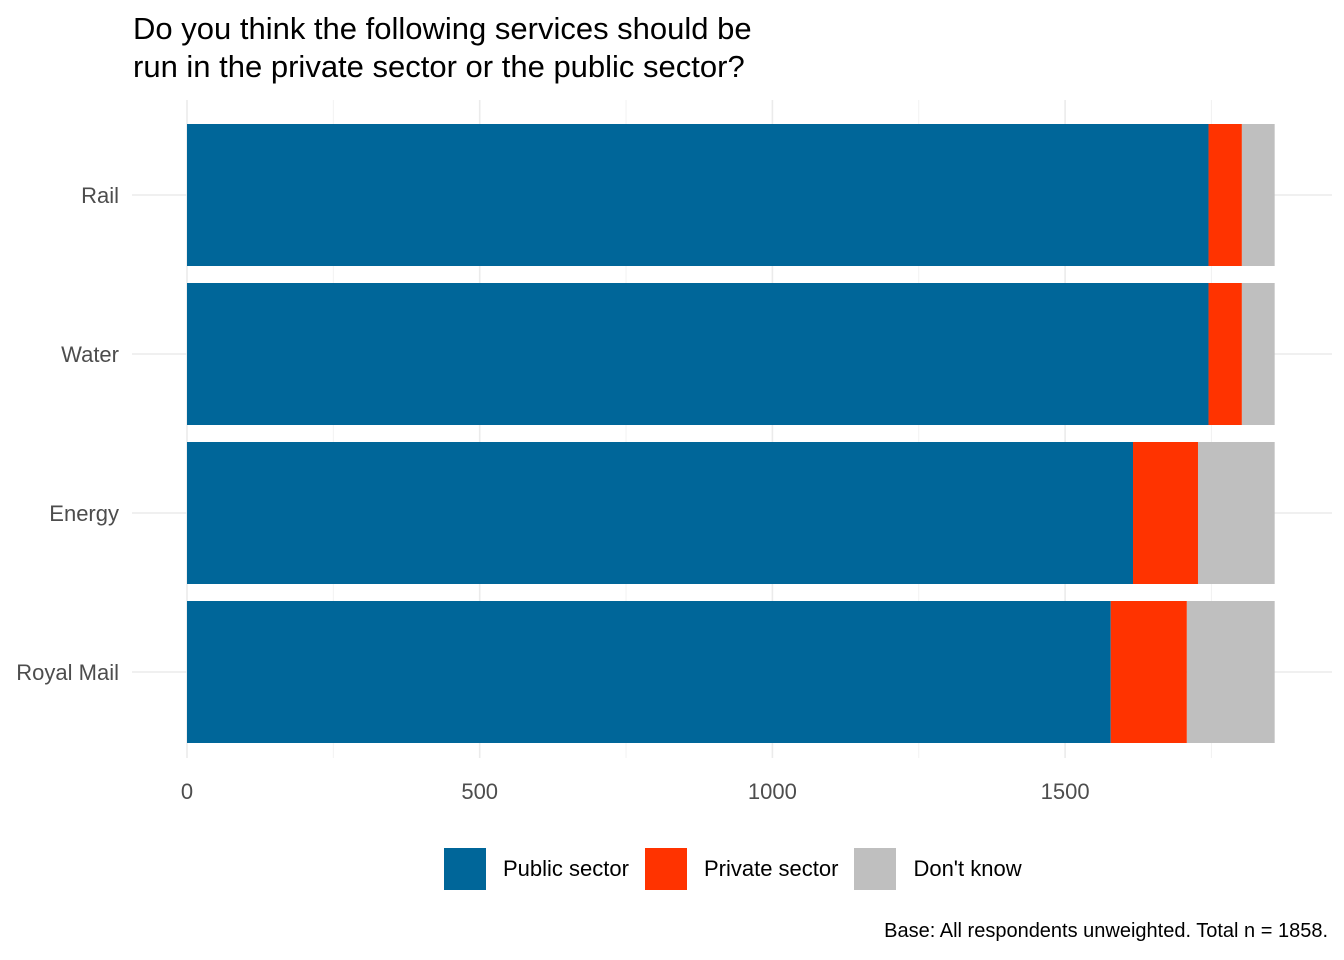 Image resolution: width=1344 pixels, height=960 pixels. Describe the element at coordinates (698, 195) in the screenshot. I see `bar-rail-public-sector` at that location.